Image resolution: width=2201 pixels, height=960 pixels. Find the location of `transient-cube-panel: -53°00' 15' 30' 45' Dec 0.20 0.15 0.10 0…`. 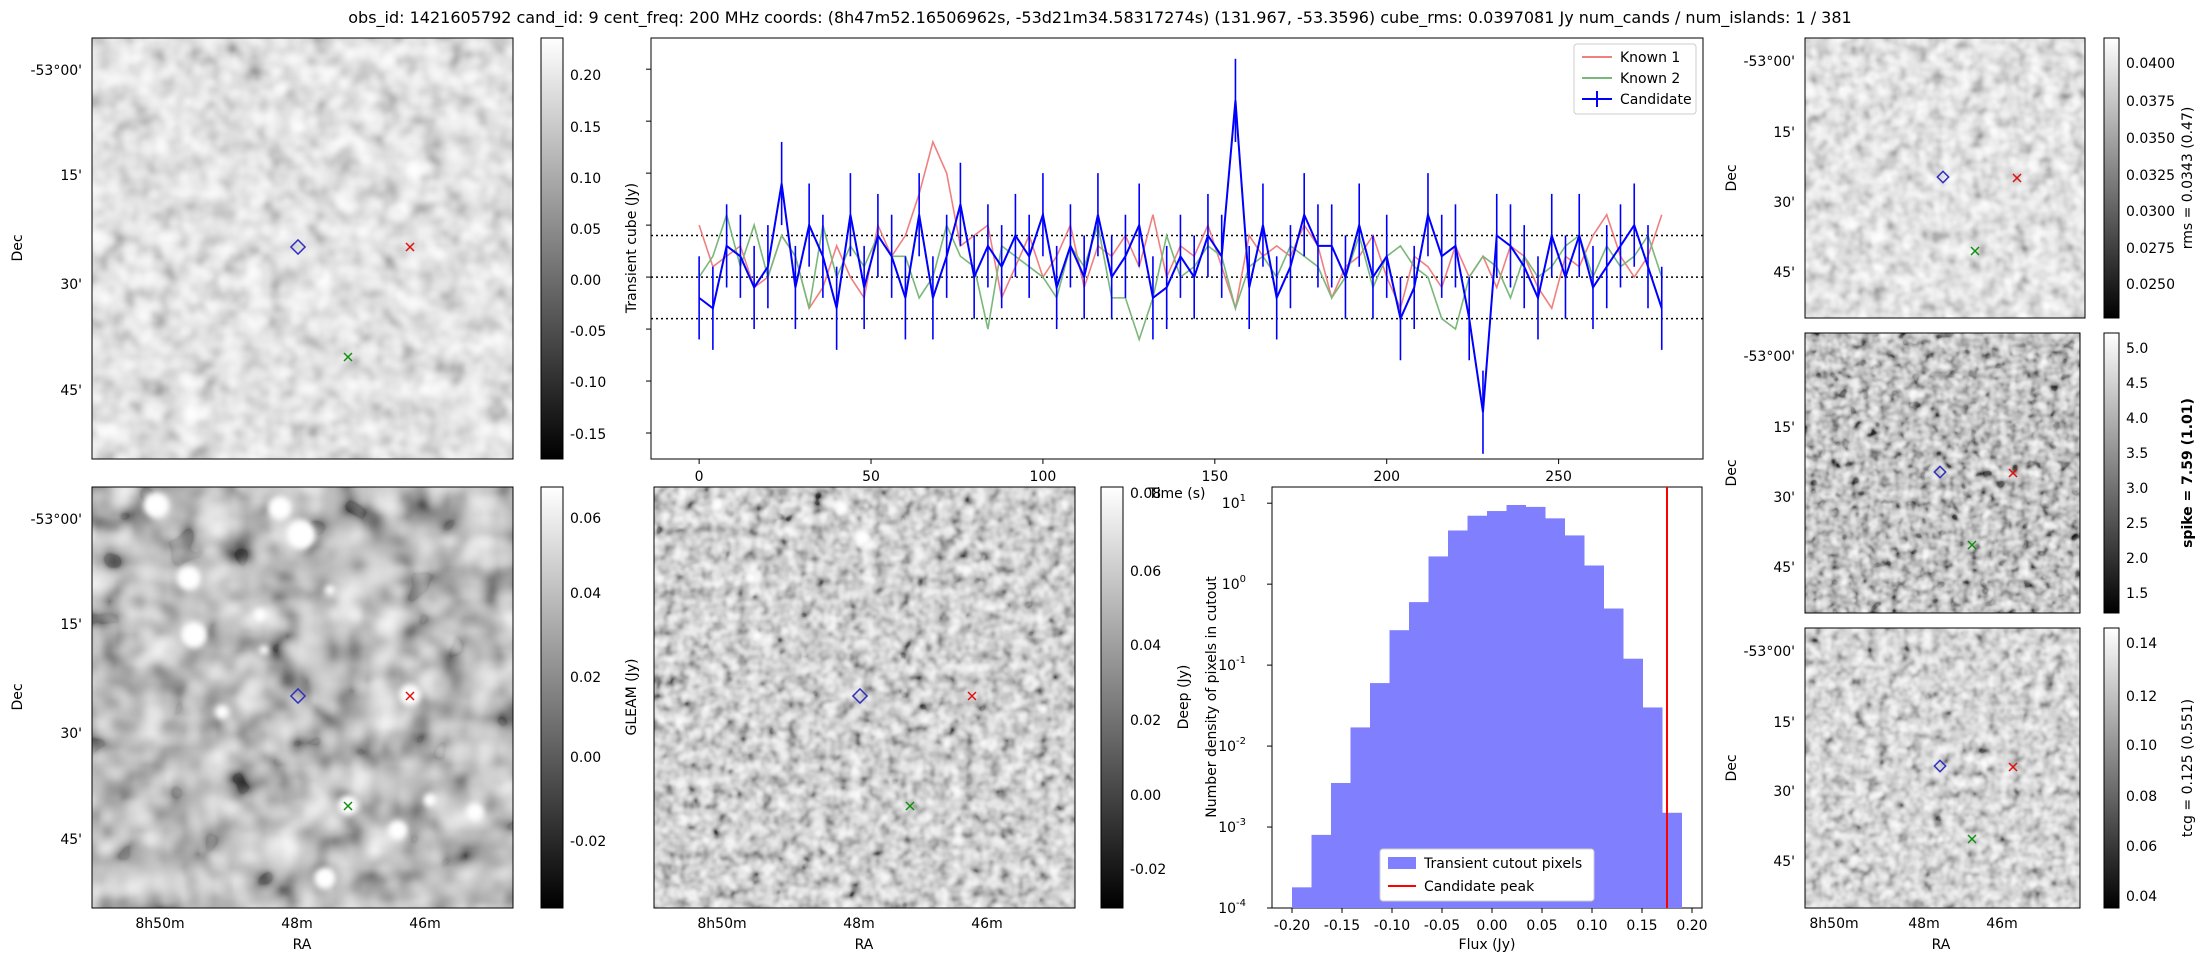

transient-cube-panel: -53°00' 15' 30' 45' Dec 0.20 0.15 0.10 0… is located at coordinates (325, 248).